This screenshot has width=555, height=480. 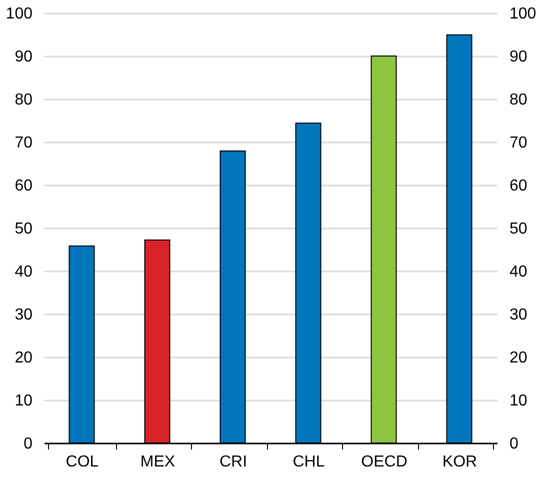 What do you see at coordinates (514, 444) in the screenshot?
I see `y2-tick-label: 0` at bounding box center [514, 444].